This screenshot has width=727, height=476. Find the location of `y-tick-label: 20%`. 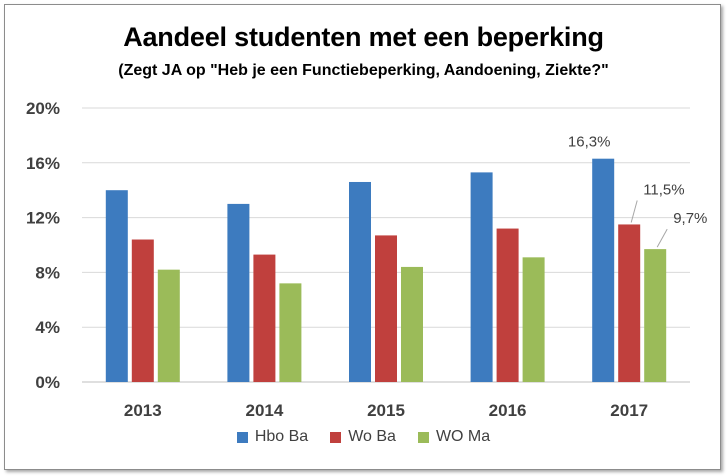

y-tick-label: 20% is located at coordinates (43, 108).